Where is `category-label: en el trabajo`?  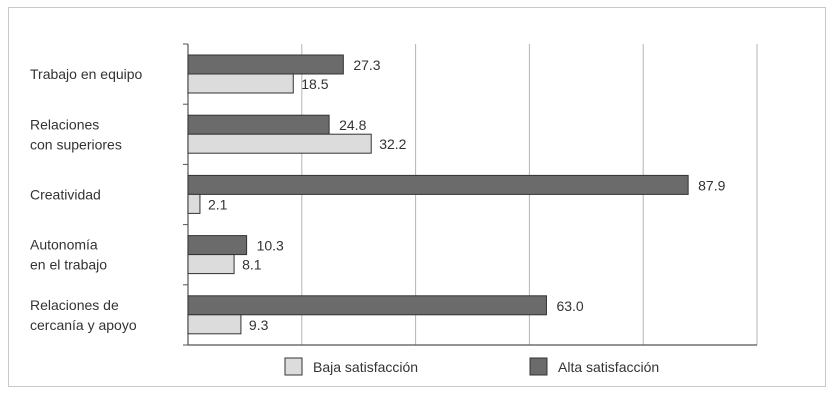
category-label: en el trabajo is located at coordinates (68, 265).